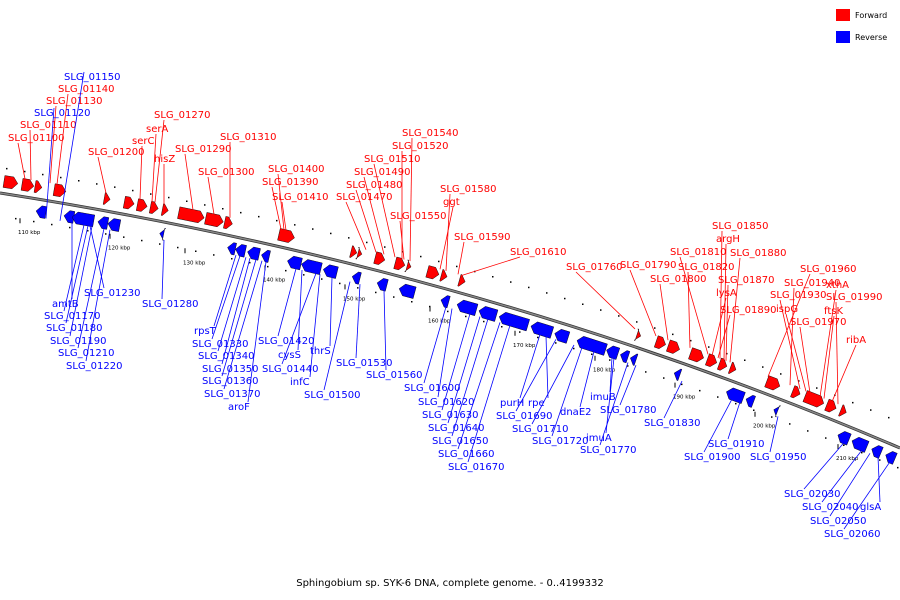  What do you see at coordinates (92, 77) in the screenshot?
I see `reverse-gene-label: SLG_01150` at bounding box center [92, 77].